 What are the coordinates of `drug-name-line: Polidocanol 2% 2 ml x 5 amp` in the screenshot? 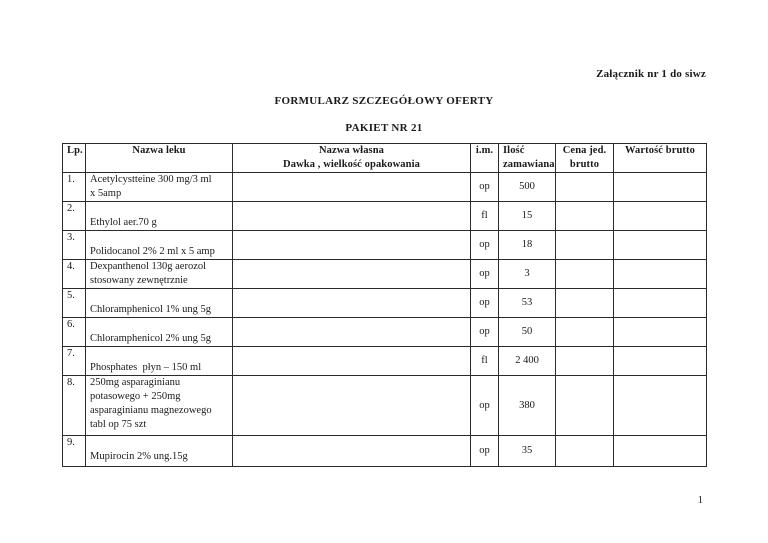 It's located at (152, 251).